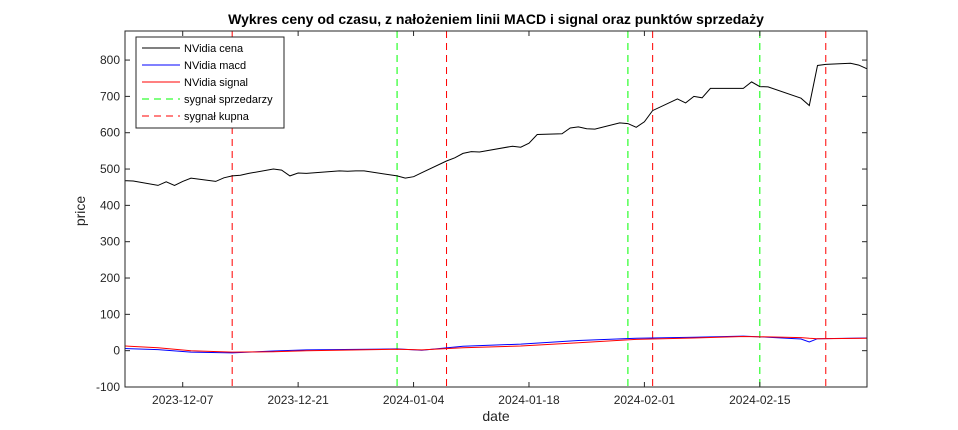 Image resolution: width=958 pixels, height=430 pixels. Describe the element at coordinates (110, 60) in the screenshot. I see `y-tick-label: 800` at that location.